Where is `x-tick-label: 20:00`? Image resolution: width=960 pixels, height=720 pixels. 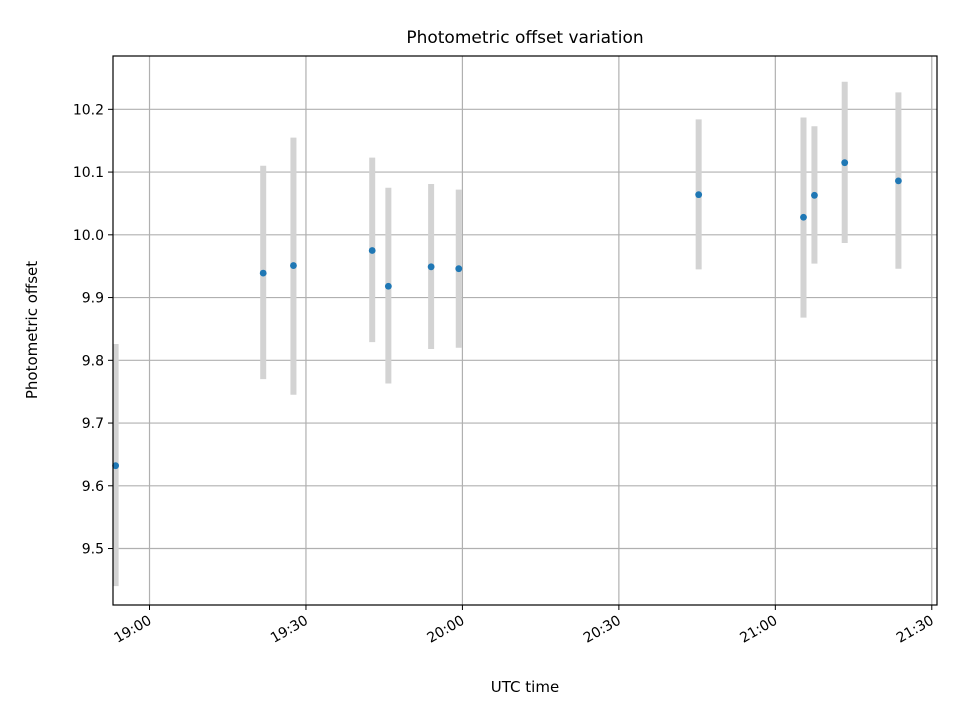
x-tick-label: 20:00 is located at coordinates (445, 630).